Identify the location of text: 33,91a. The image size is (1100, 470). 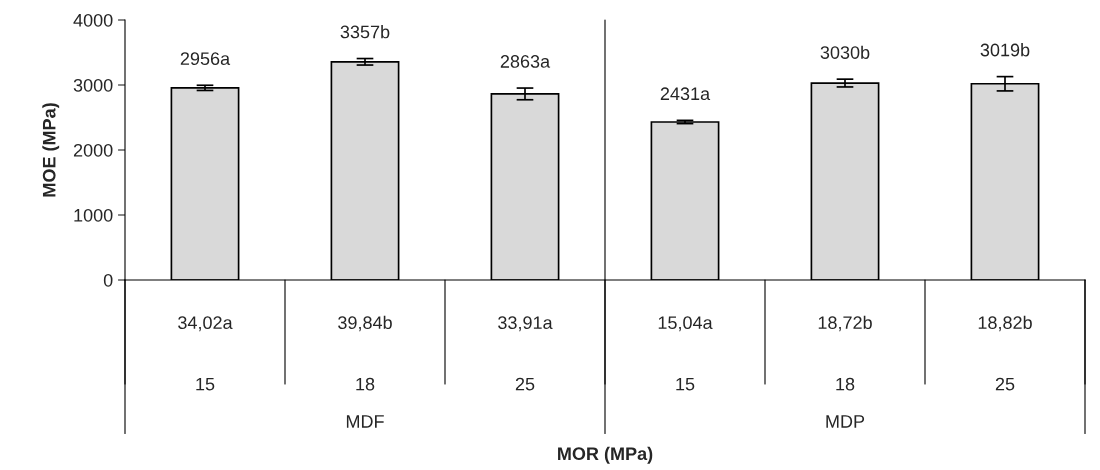
(525, 324).